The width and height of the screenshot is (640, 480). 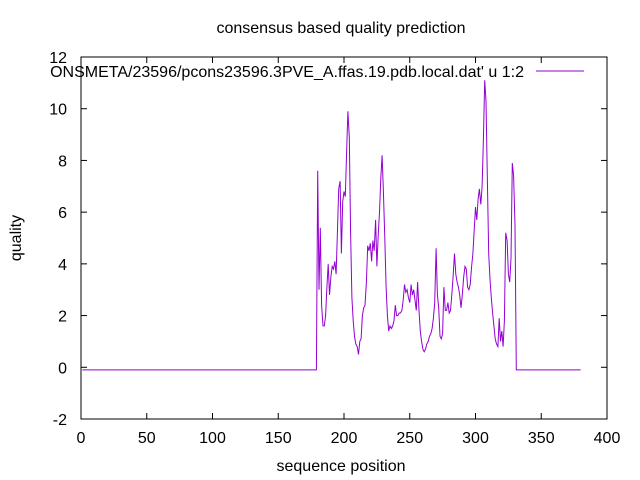 What do you see at coordinates (58, 110) in the screenshot?
I see `y-tick-label: 10` at bounding box center [58, 110].